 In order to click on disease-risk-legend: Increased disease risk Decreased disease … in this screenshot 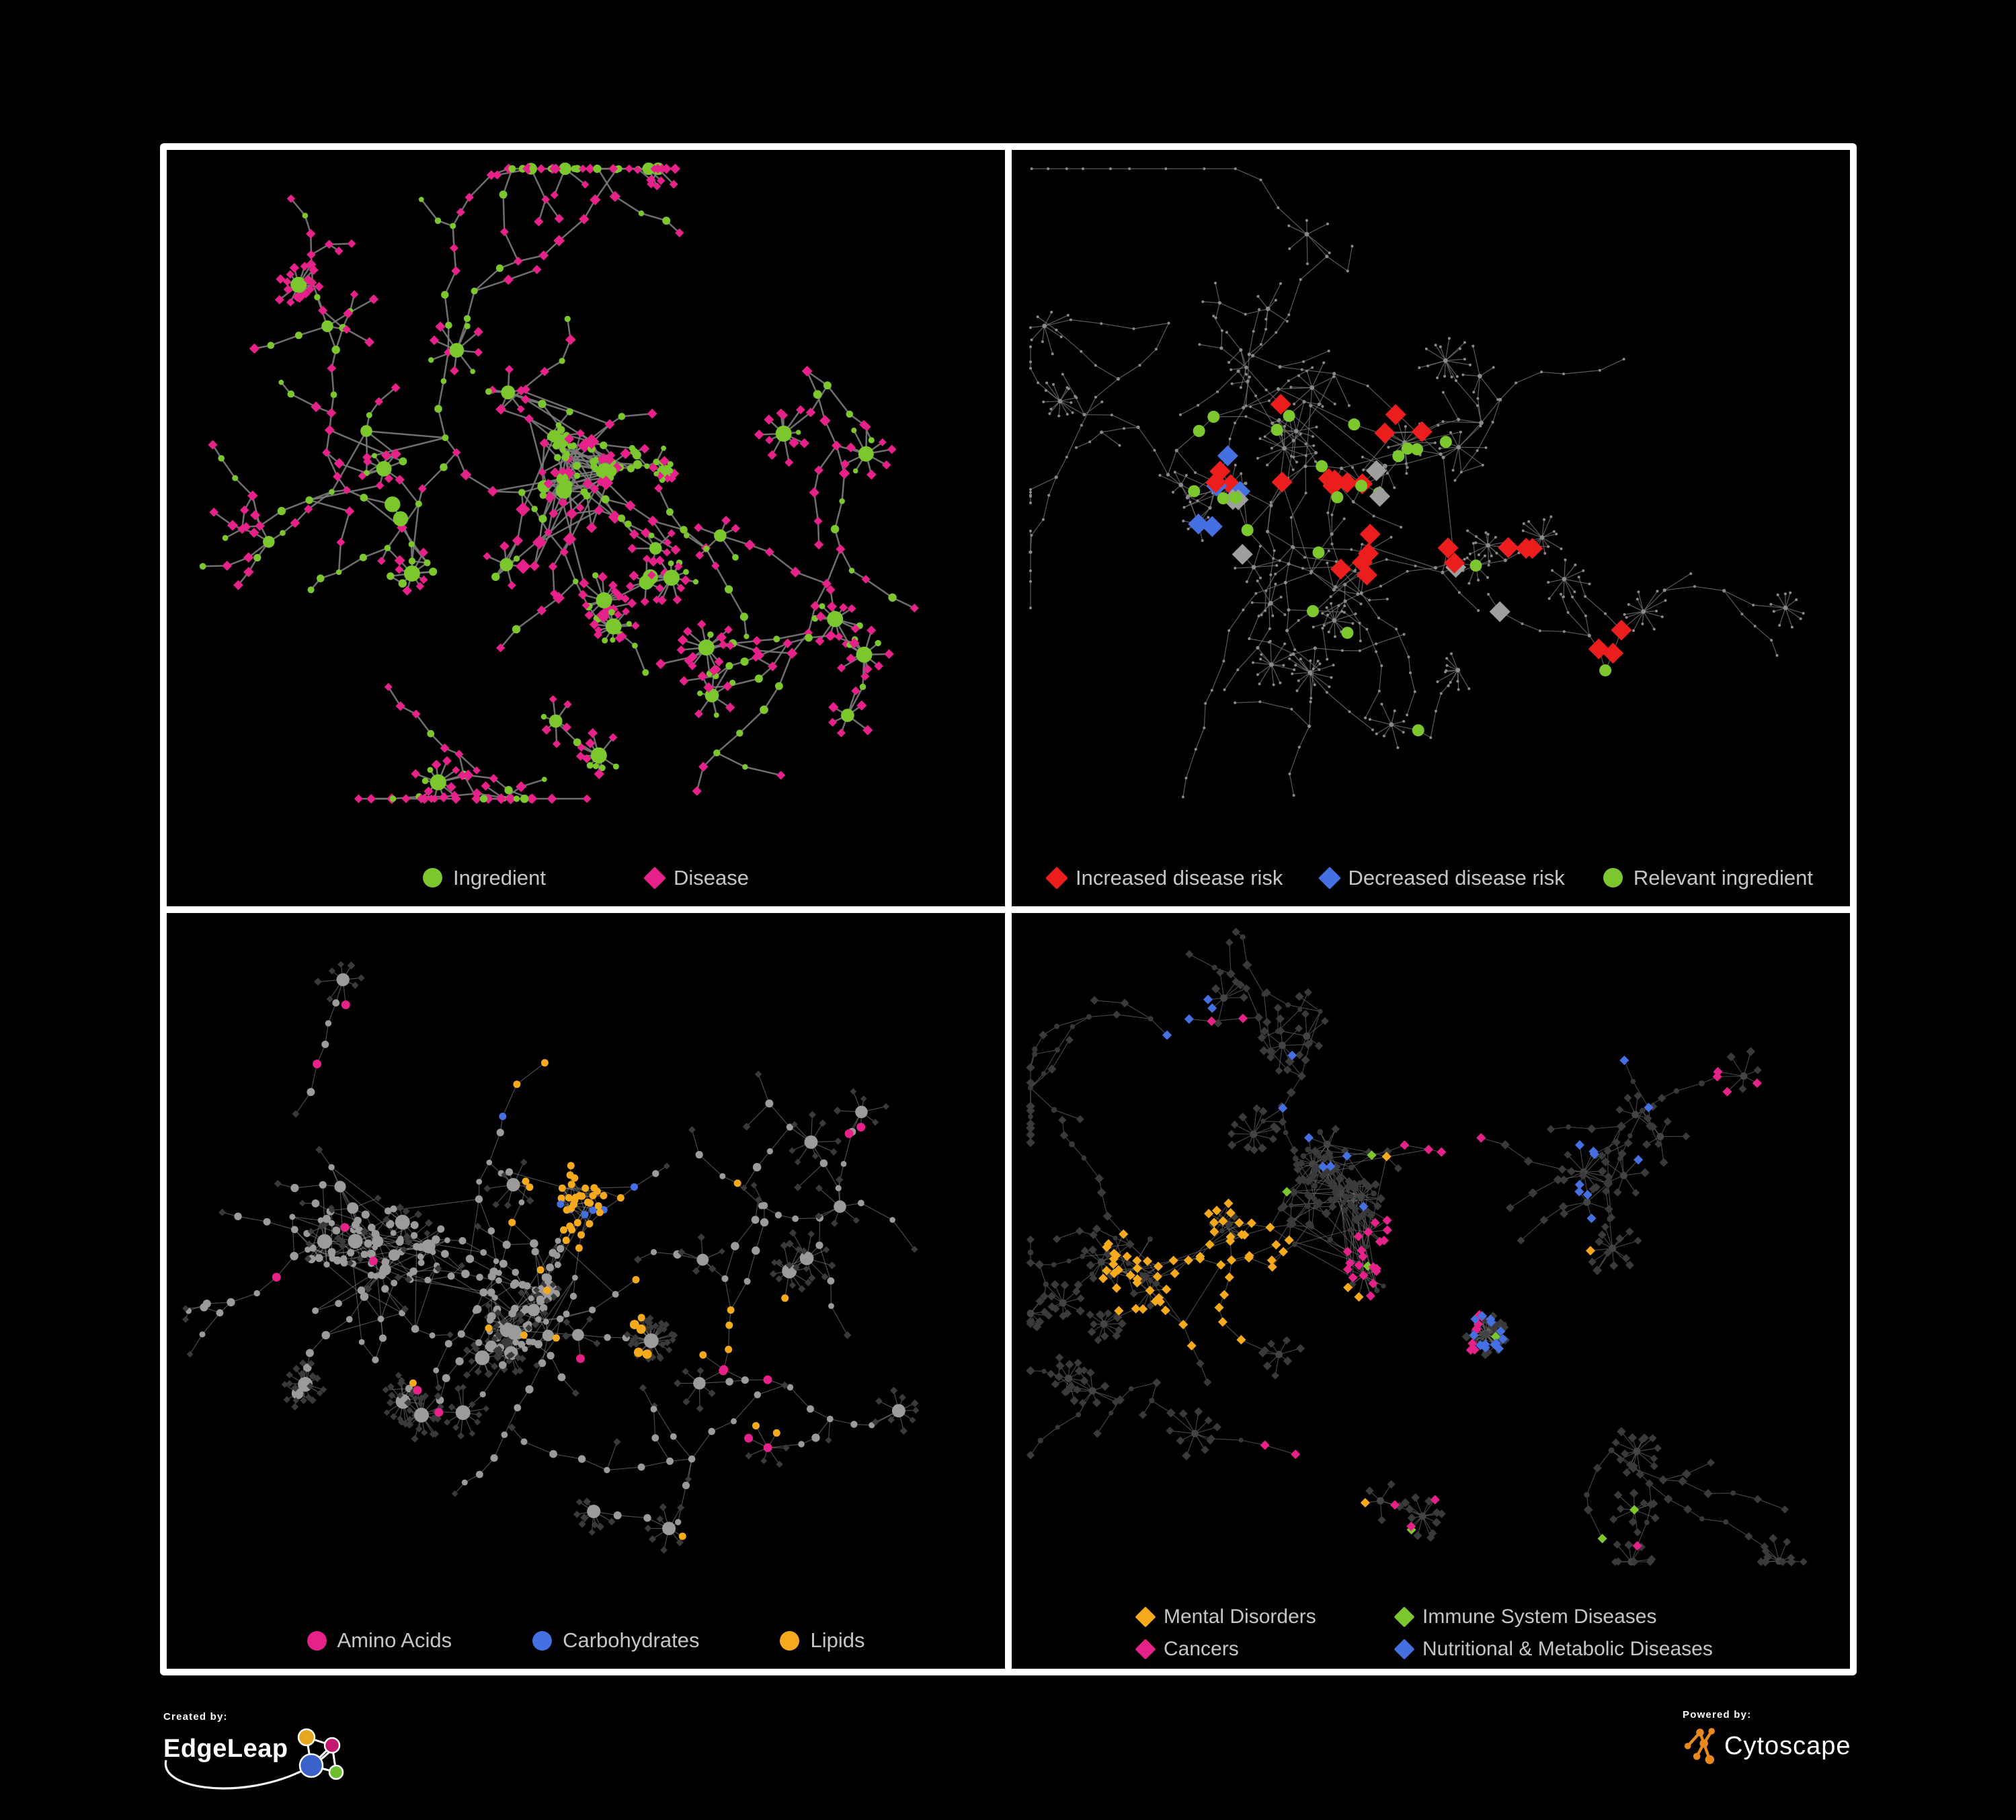, I will do `click(1431, 878)`.